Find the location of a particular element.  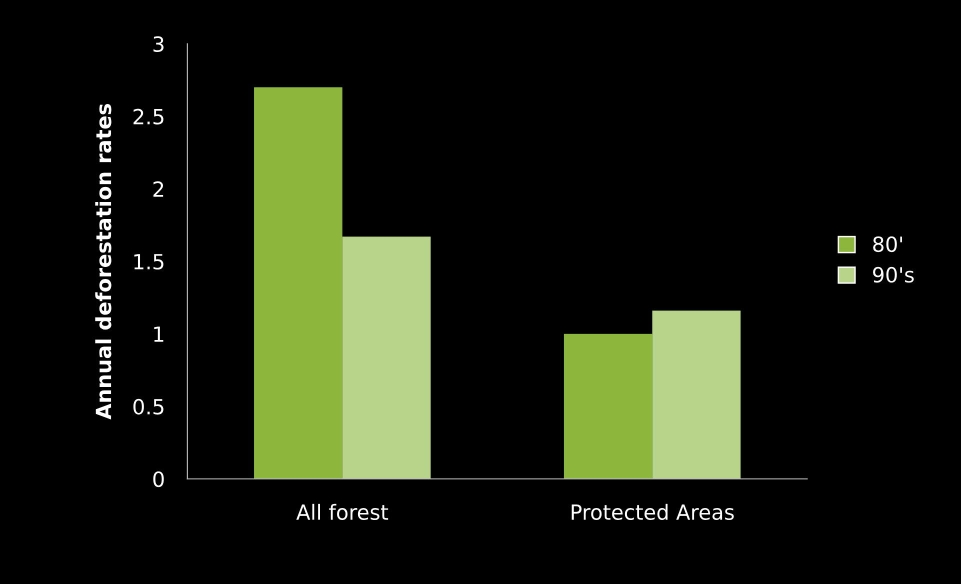

y-tick-label: 0 is located at coordinates (158, 479).